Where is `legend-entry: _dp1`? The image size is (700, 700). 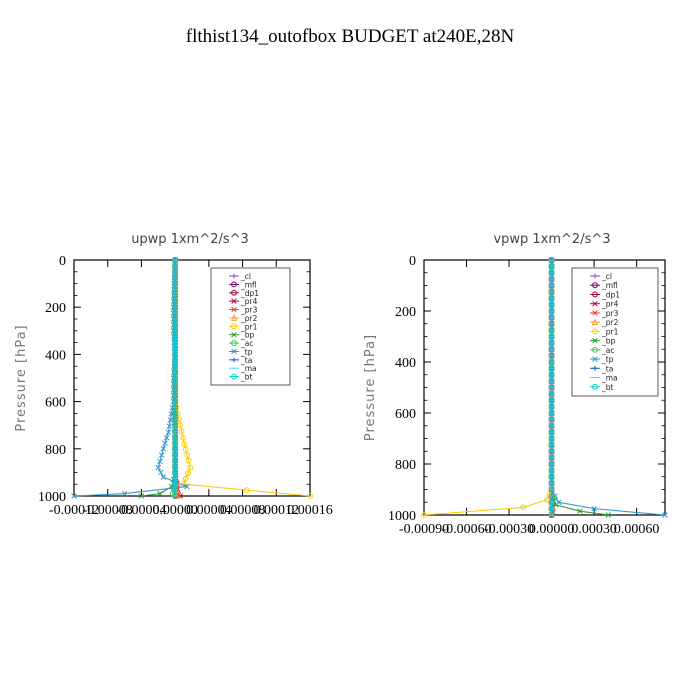
legend-entry: _dp1 is located at coordinates (249, 293).